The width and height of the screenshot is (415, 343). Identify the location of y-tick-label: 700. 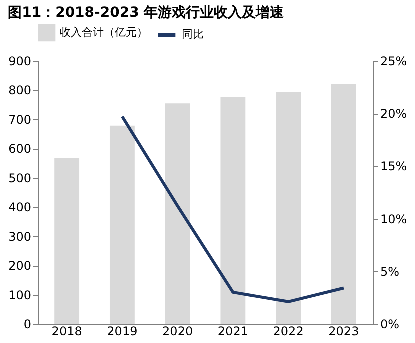
(20, 119).